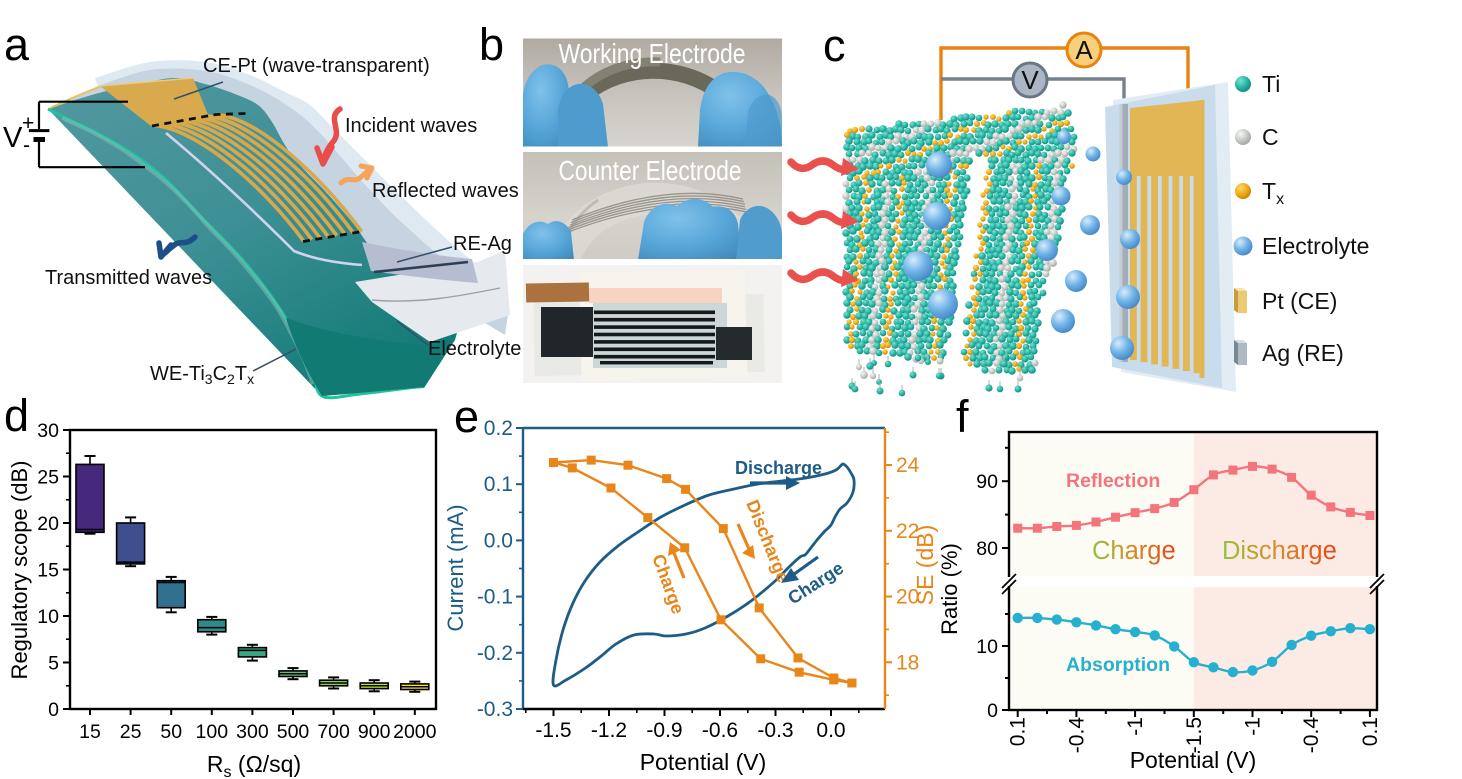 Image resolution: width=1462 pixels, height=779 pixels. What do you see at coordinates (212, 732) in the screenshot?
I see `svg-text: 100` at bounding box center [212, 732].